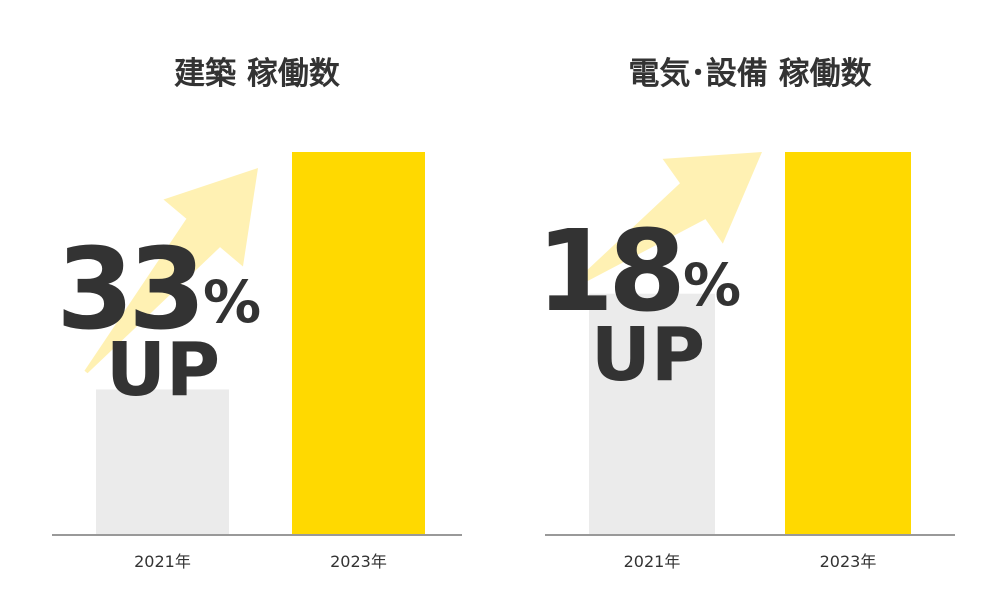  Describe the element at coordinates (608, 272) in the screenshot. I see `growth-number: 18` at that location.